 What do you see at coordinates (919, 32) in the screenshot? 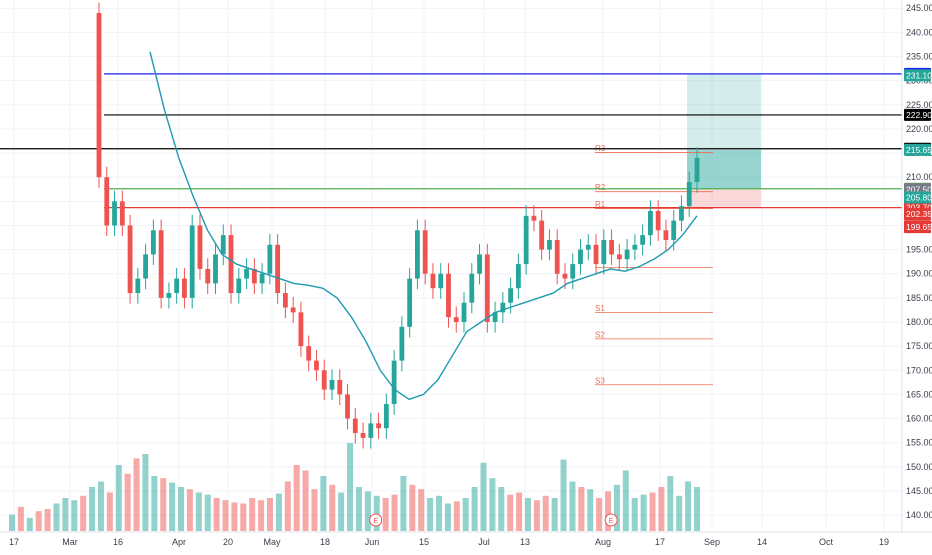
I see `price-tick-label: 240.00` at bounding box center [919, 32].